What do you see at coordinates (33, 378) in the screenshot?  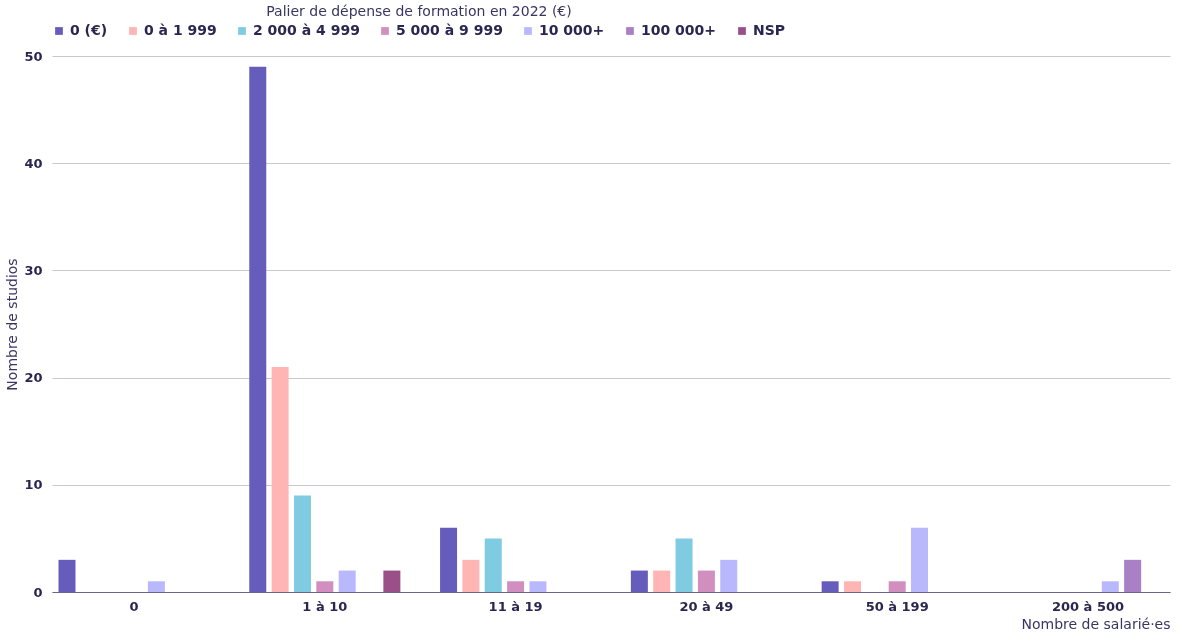 I see `y-tick-label: 20` at bounding box center [33, 378].